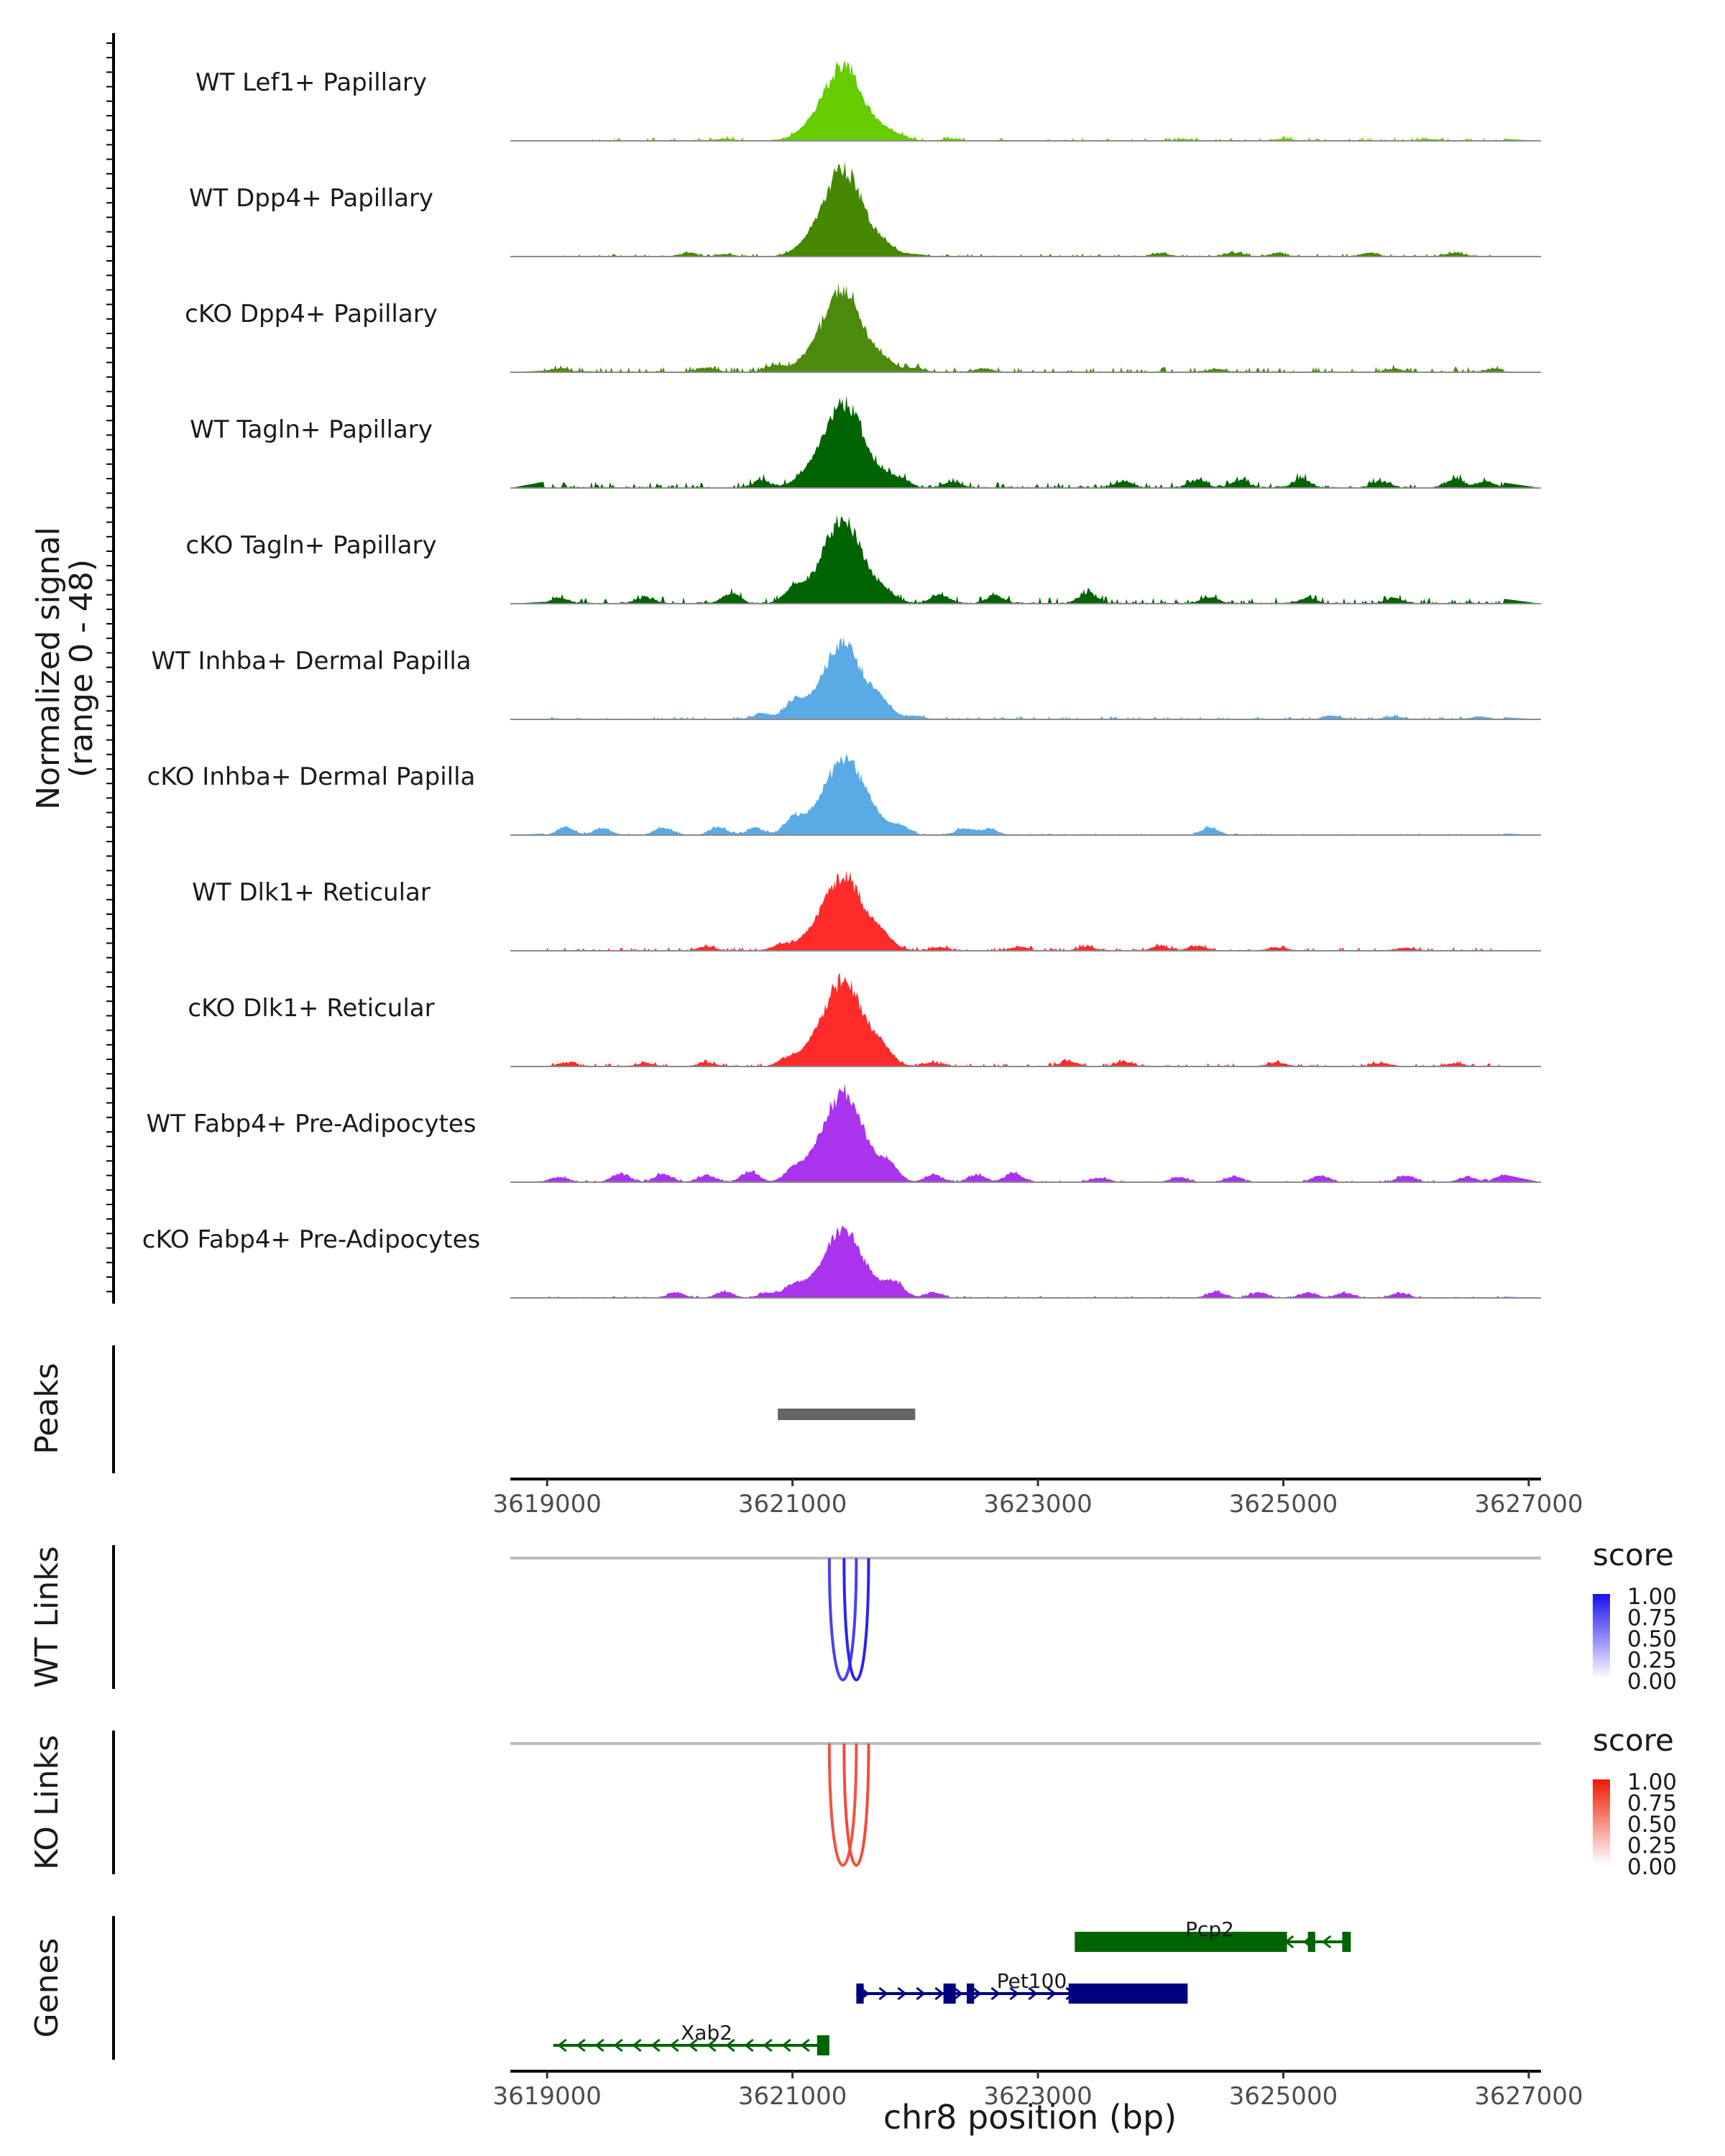 This screenshot has height=2156, width=1725. What do you see at coordinates (311, 82) in the screenshot?
I see `track-label: WT Lef1+ Papillary` at bounding box center [311, 82].